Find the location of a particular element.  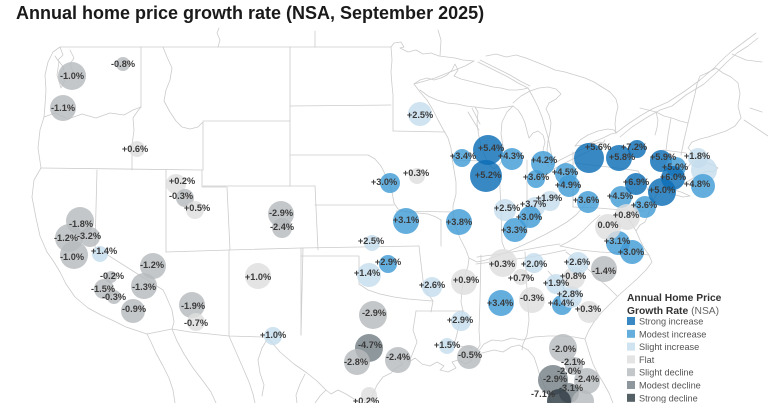

svg-text: +3.3% is located at coordinates (514, 230).